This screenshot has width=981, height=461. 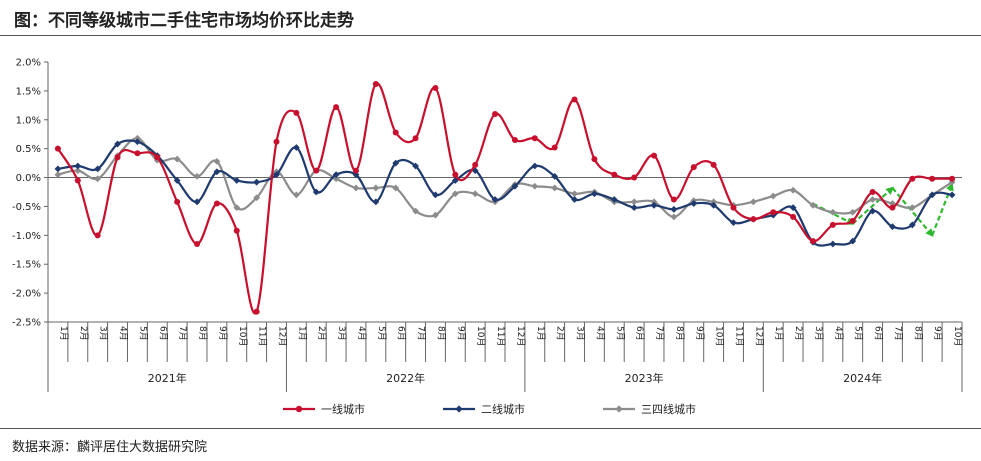 What do you see at coordinates (405, 378) in the screenshot?
I see `year-label: 2022年` at bounding box center [405, 378].